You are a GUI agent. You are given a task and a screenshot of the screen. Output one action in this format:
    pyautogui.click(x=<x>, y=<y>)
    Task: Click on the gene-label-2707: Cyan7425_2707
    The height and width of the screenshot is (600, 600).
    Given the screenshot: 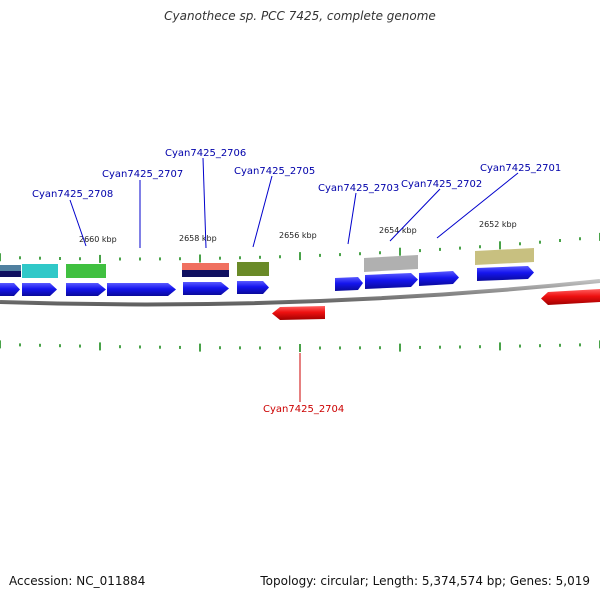 What is the action you would take?
    pyautogui.click(x=142, y=174)
    